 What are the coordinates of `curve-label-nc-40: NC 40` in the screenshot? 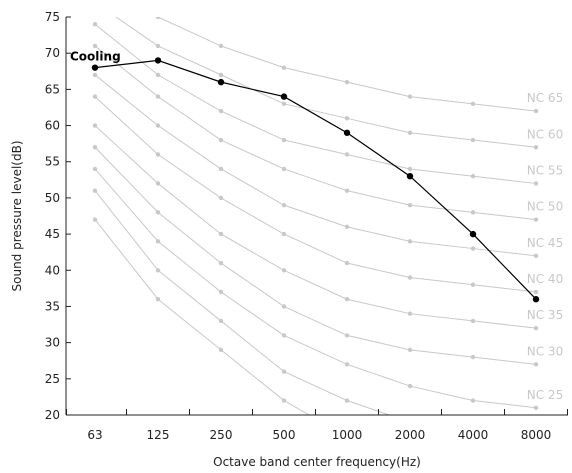 It's located at (545, 279).